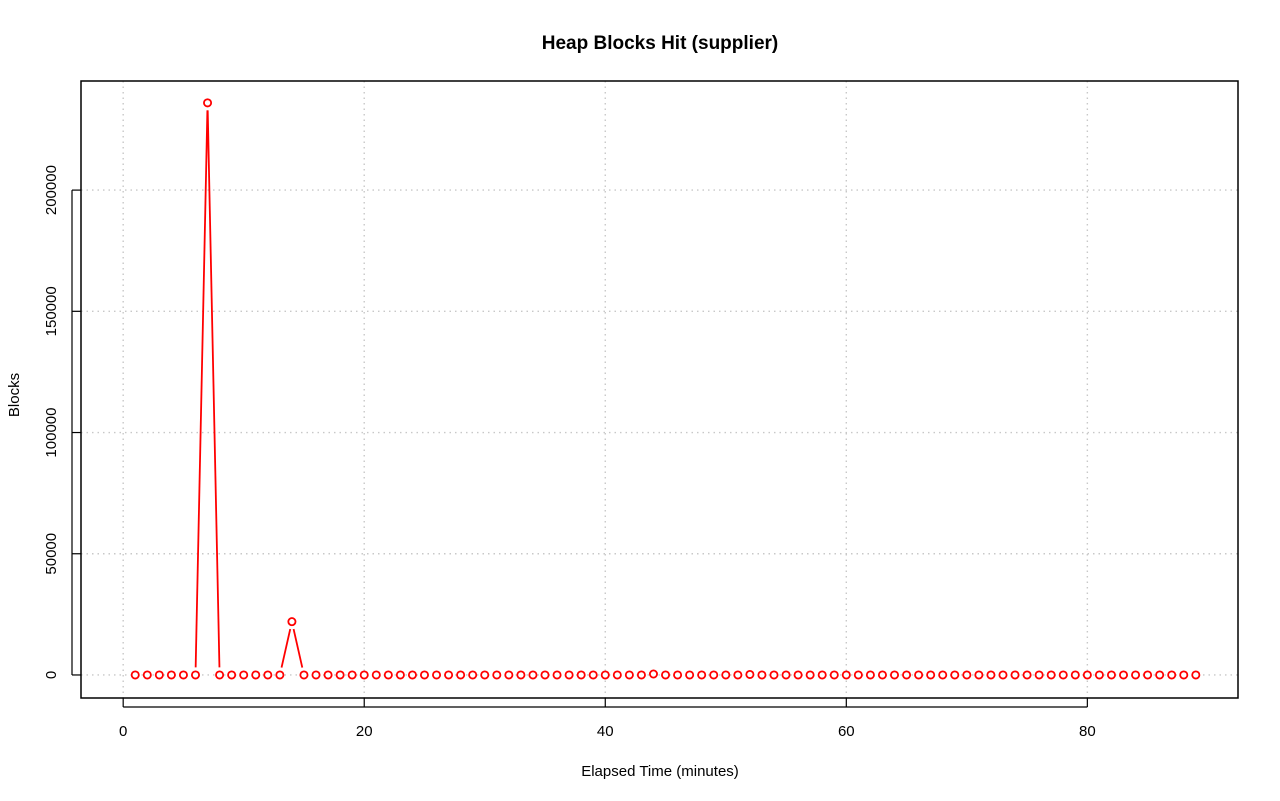  I want to click on x-tick-label: 20, so click(364, 731).